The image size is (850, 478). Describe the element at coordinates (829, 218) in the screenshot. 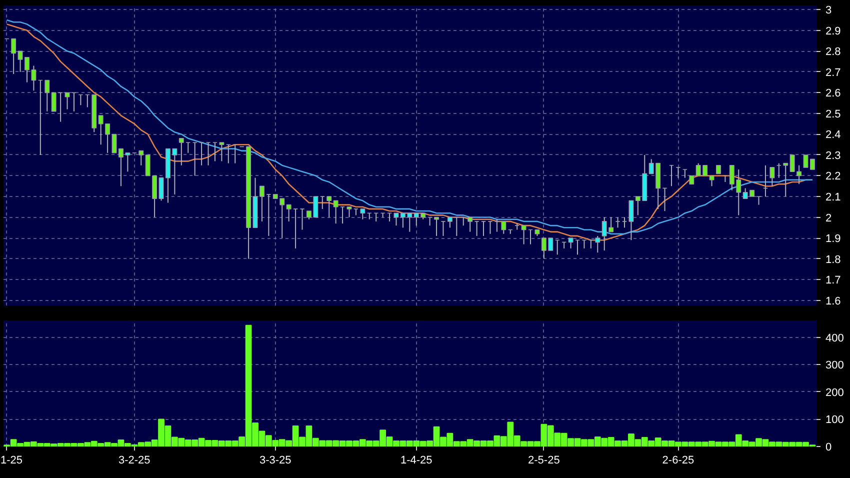

I see `y-tick-label: 2` at that location.